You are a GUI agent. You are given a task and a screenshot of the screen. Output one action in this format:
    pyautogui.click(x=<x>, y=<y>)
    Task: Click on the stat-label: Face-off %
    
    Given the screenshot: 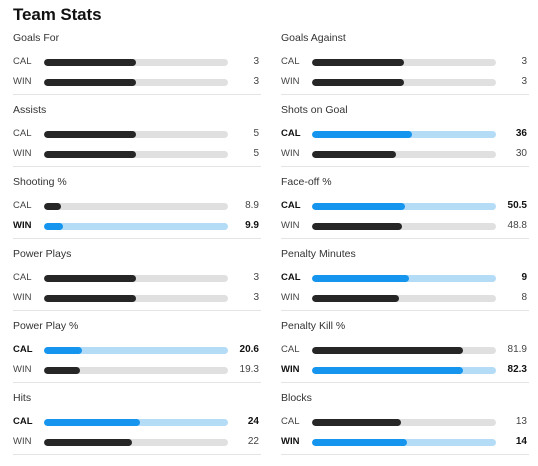 What is the action you would take?
    pyautogui.click(x=306, y=182)
    